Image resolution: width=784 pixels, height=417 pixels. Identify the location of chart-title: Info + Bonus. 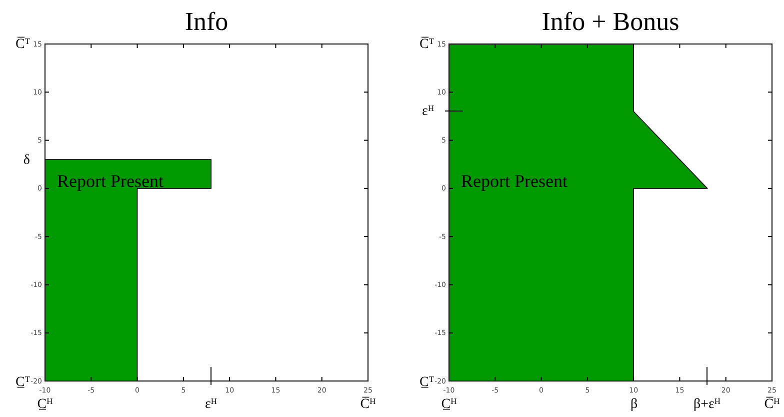
(611, 21).